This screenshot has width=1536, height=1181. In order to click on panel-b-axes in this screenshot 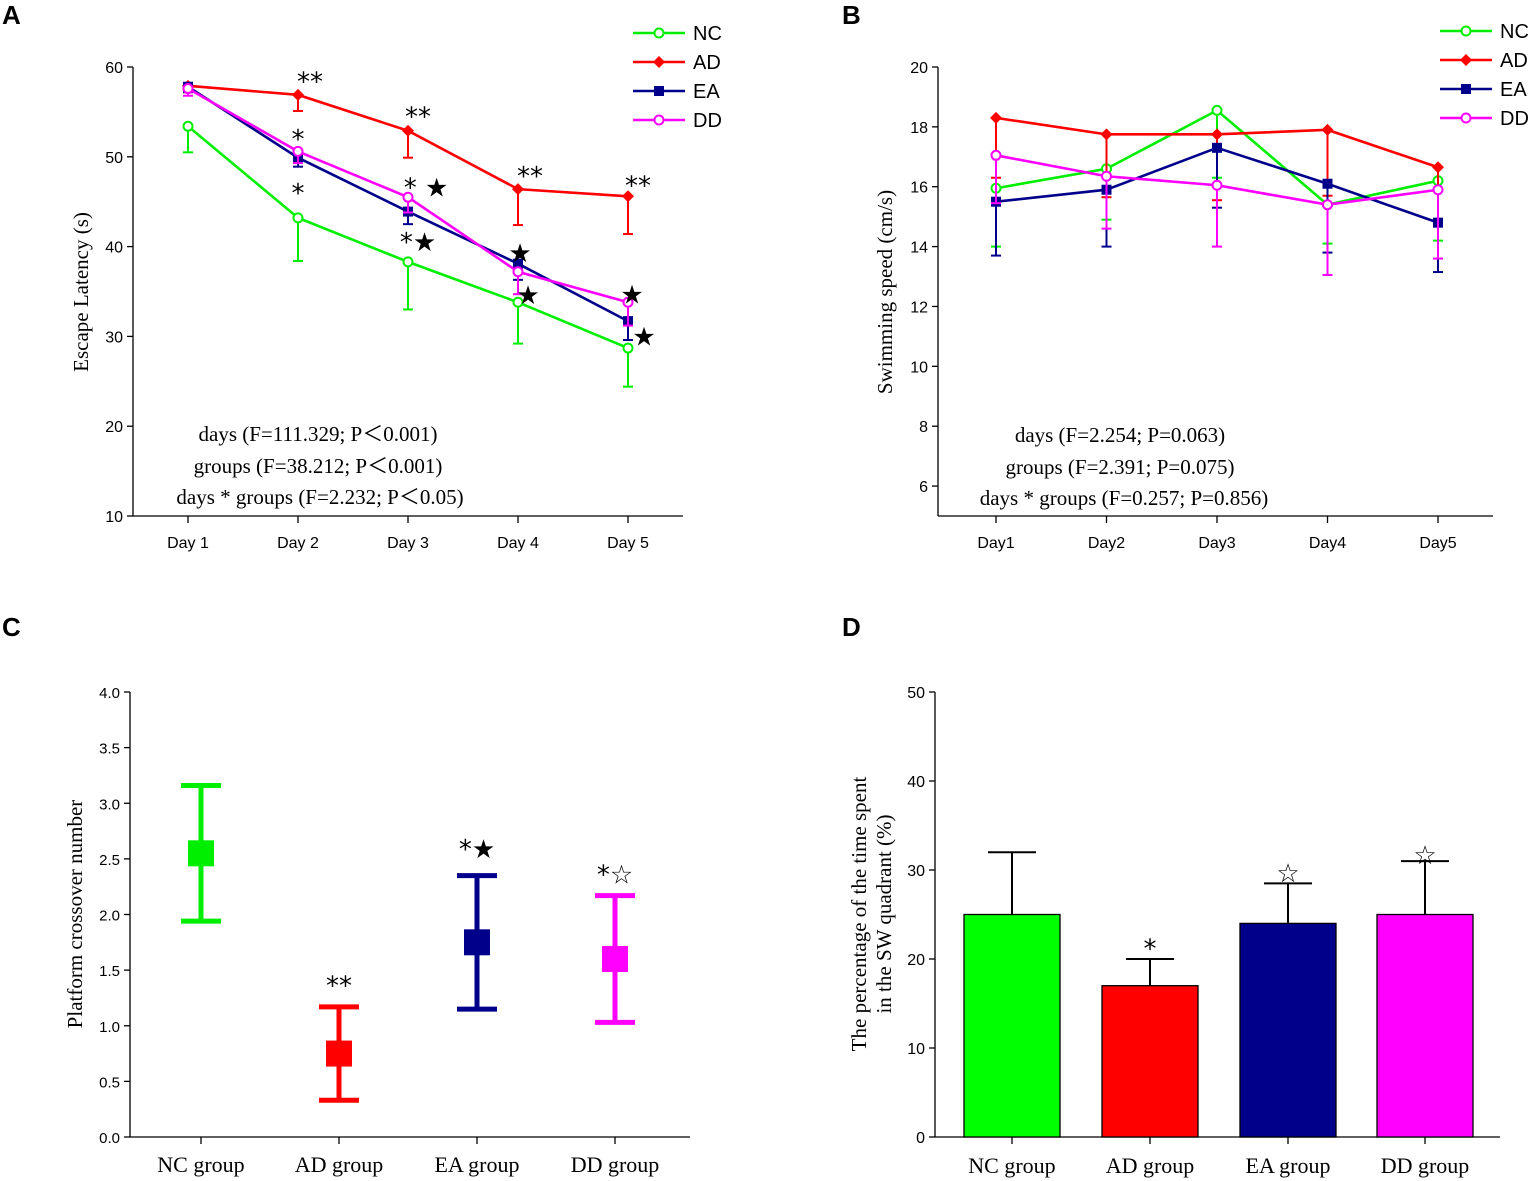, I will do `click(1215, 292)`.